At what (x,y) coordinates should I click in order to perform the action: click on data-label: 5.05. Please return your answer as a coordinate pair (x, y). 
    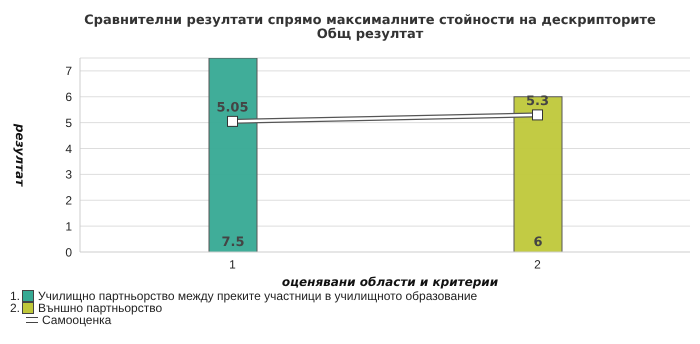
    Looking at the image, I should click on (232, 108).